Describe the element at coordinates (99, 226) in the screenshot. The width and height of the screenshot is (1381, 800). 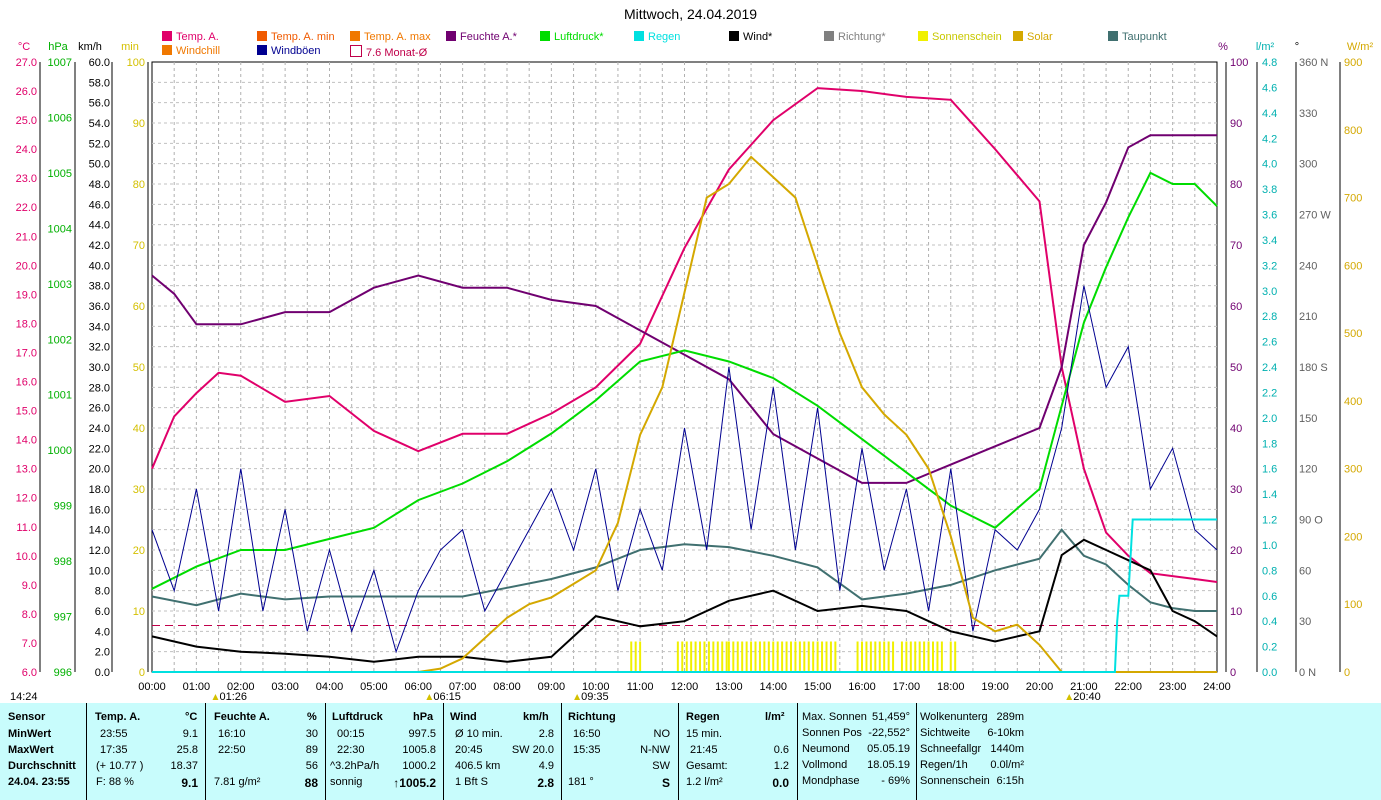
I see `tick-wind: 44.0` at that location.